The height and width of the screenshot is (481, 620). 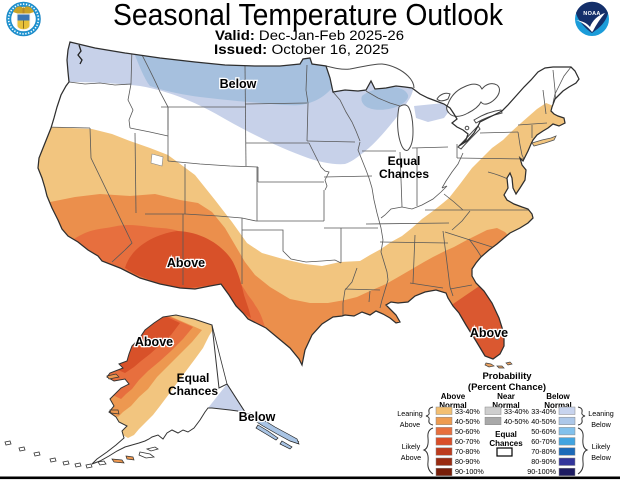 What do you see at coordinates (507, 387) in the screenshot?
I see `svg-text: (Percent Chance)` at bounding box center [507, 387].